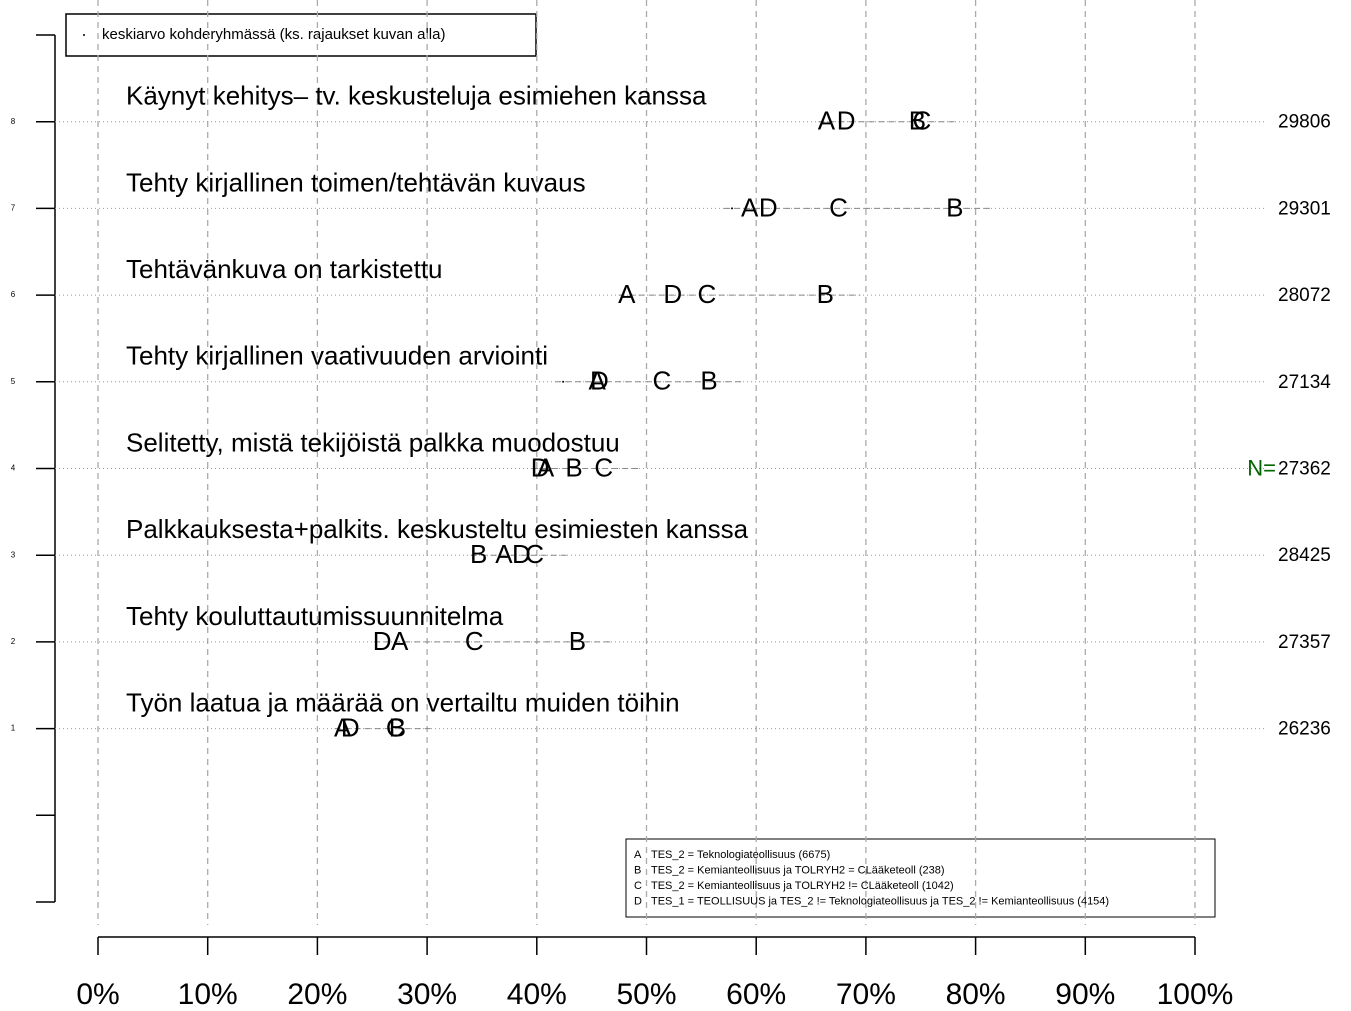  Describe the element at coordinates (756, 994) in the screenshot. I see `x-tick-label: 60%` at that location.